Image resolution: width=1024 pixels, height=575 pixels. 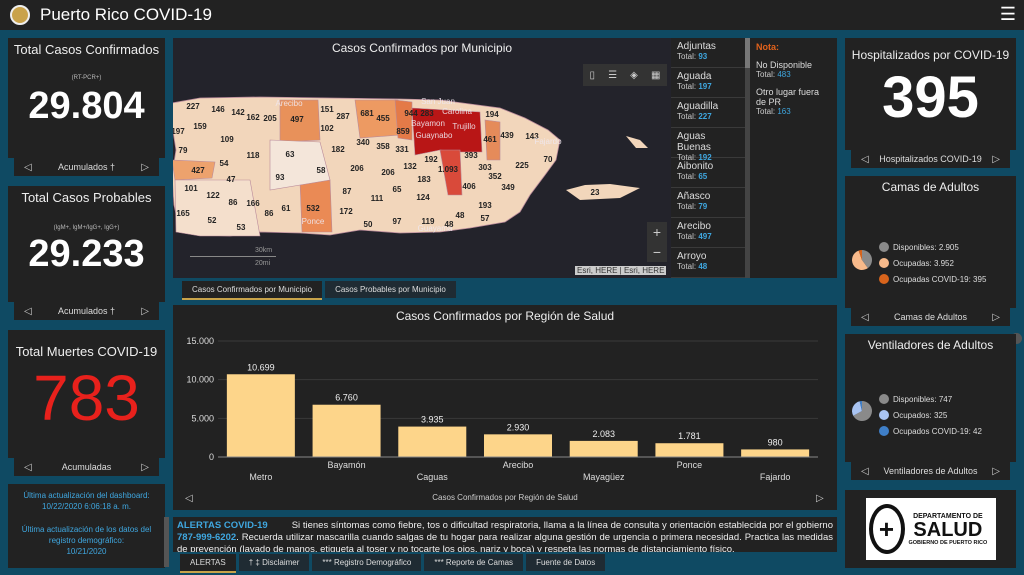 I want to click on municipio-value-label: 63, so click(x=290, y=154).